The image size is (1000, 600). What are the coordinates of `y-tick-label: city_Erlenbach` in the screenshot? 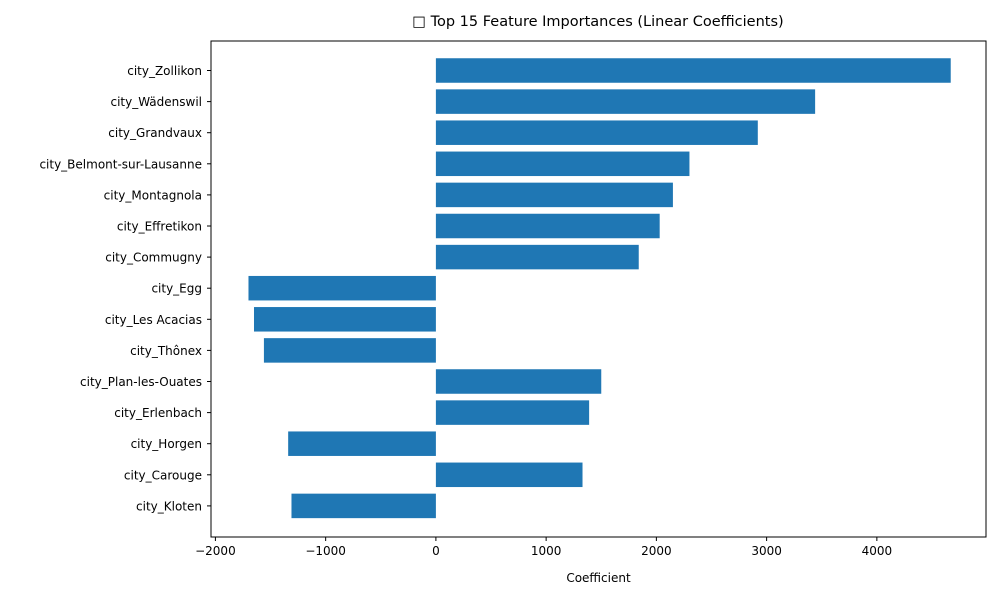 It's located at (158, 413).